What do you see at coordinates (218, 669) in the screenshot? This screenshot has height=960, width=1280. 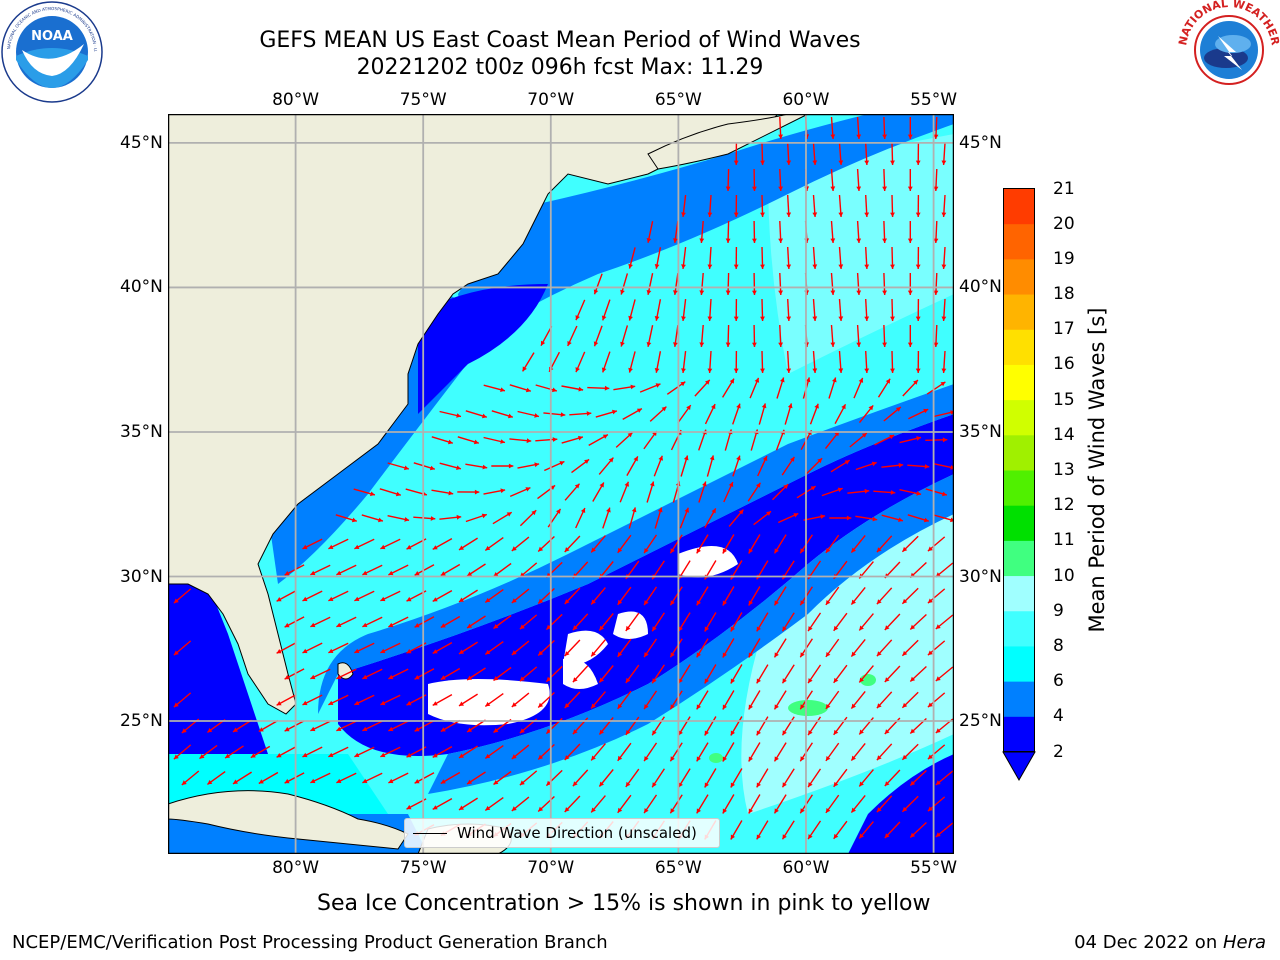 I see `period-band-0-2-gulf` at bounding box center [218, 669].